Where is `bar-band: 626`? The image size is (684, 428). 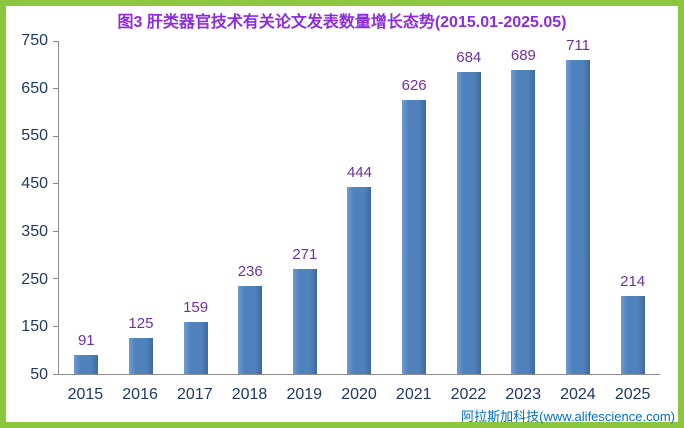 bar-band: 626 is located at coordinates (414, 207).